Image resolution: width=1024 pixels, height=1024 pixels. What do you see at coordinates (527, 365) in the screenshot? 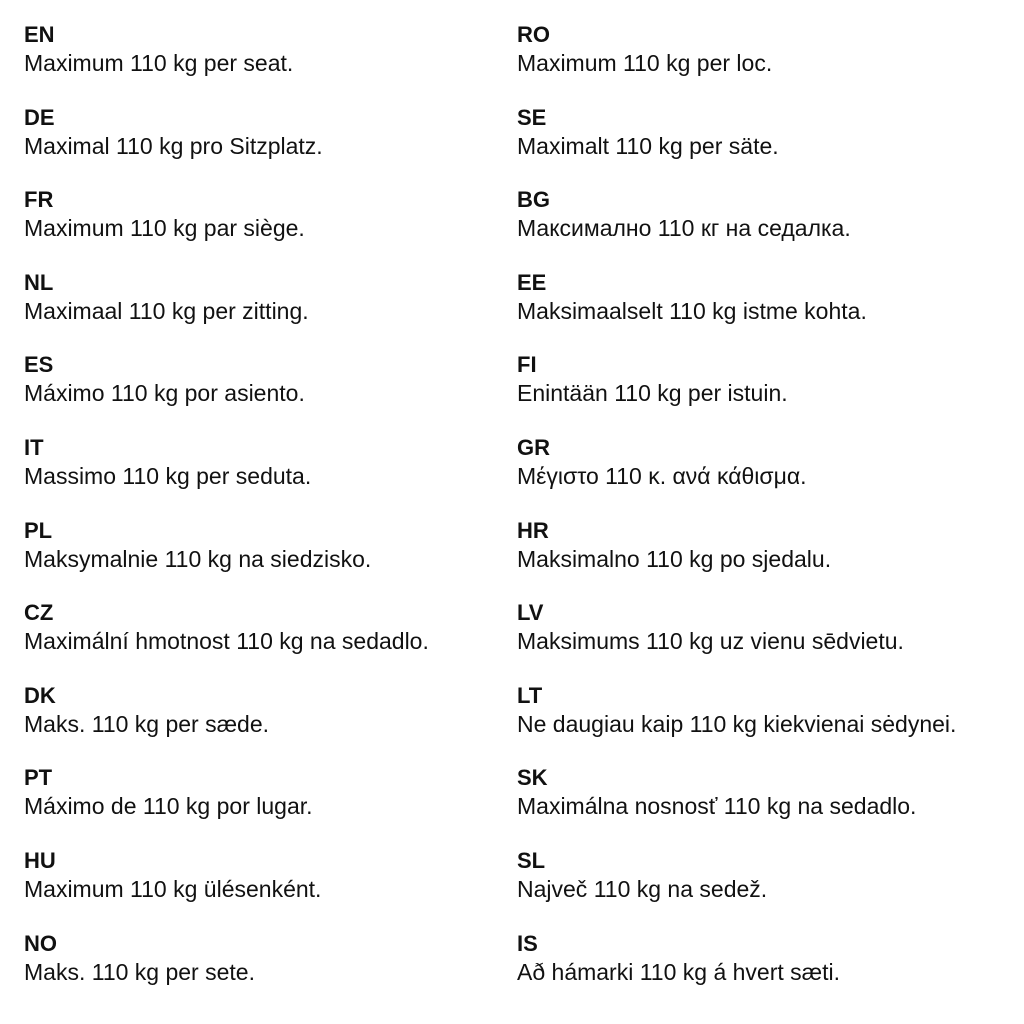
I see `language-code: FI` at bounding box center [527, 365].